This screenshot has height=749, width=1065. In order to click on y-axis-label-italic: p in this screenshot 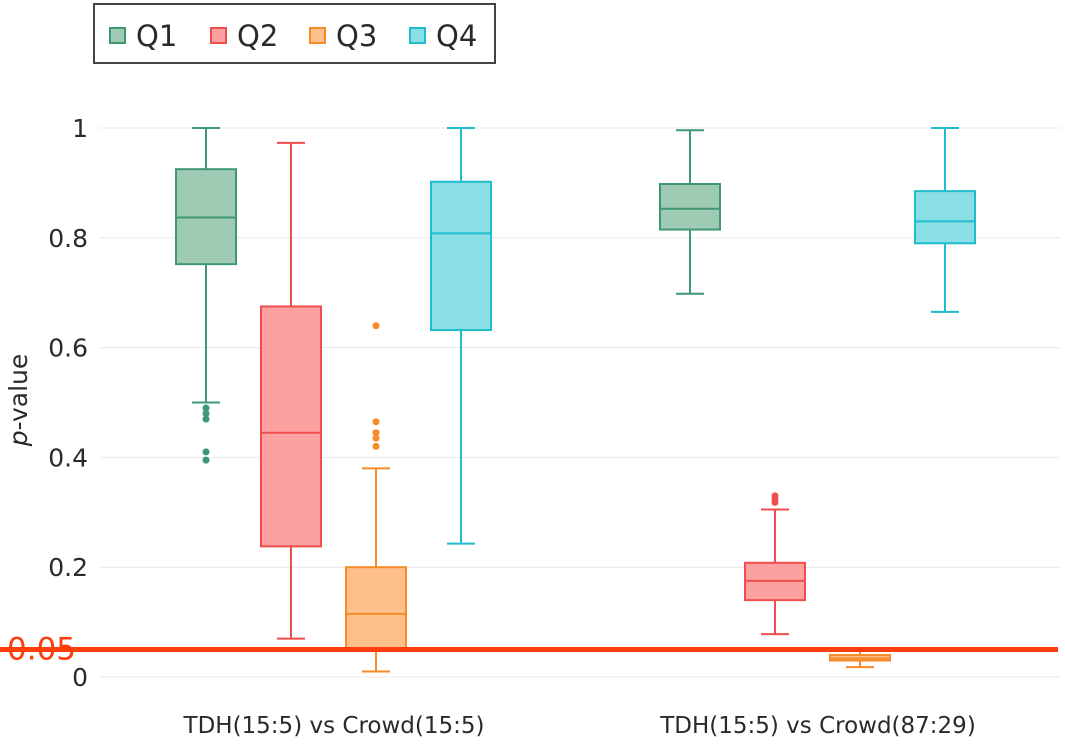, I will do `click(18, 438)`.